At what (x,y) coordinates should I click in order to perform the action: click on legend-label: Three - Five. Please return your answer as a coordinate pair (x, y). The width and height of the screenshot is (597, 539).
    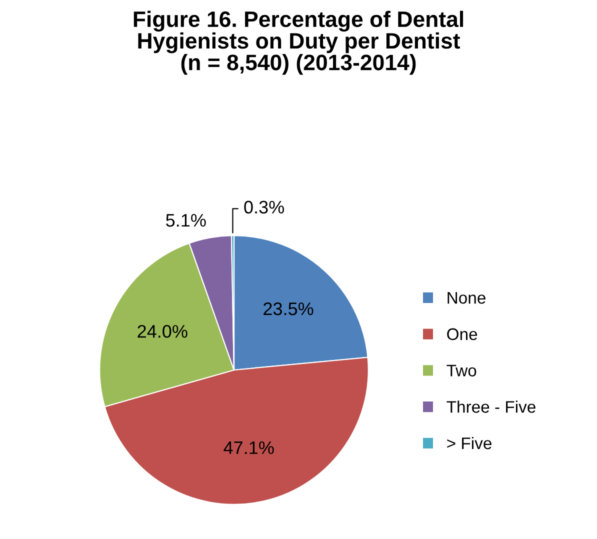
    Looking at the image, I should click on (491, 406).